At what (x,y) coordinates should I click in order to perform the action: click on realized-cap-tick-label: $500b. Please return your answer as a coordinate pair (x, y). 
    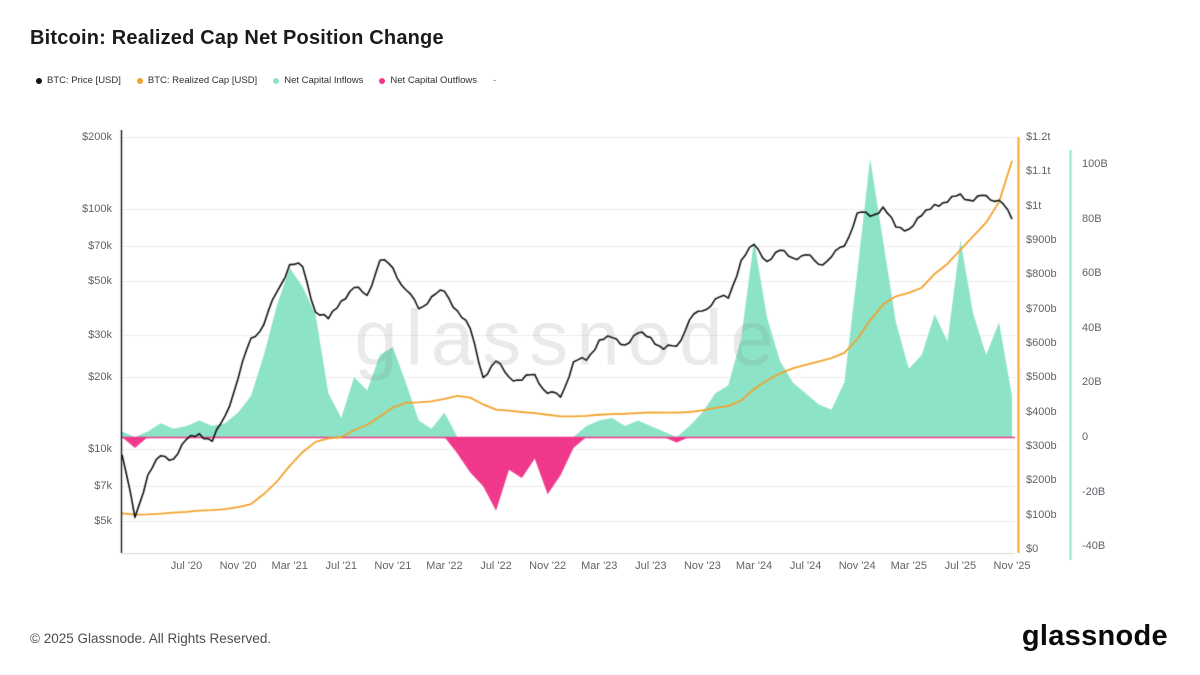
    Looking at the image, I should click on (1041, 377).